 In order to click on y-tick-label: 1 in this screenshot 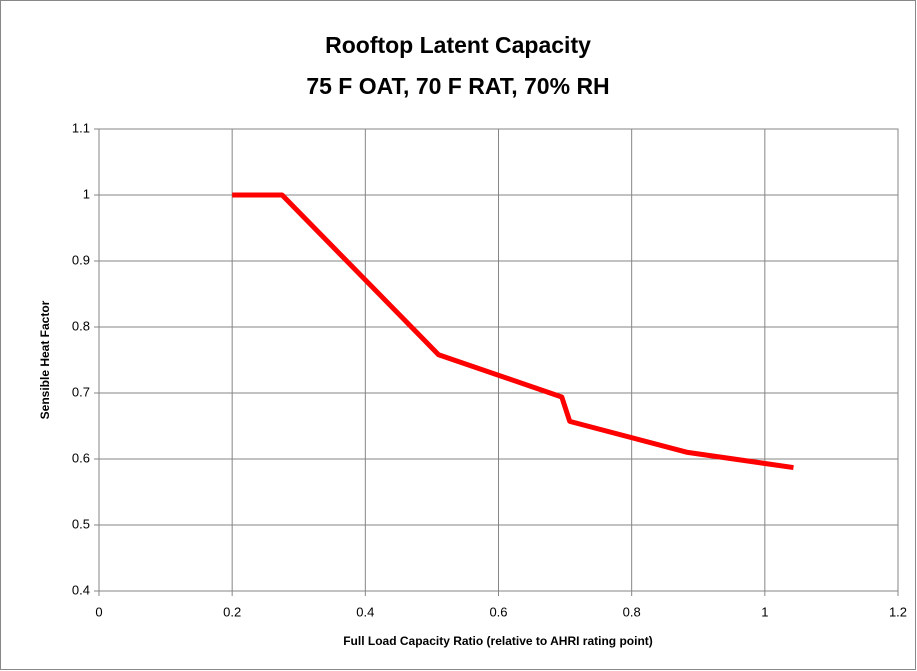, I will do `click(86, 193)`.